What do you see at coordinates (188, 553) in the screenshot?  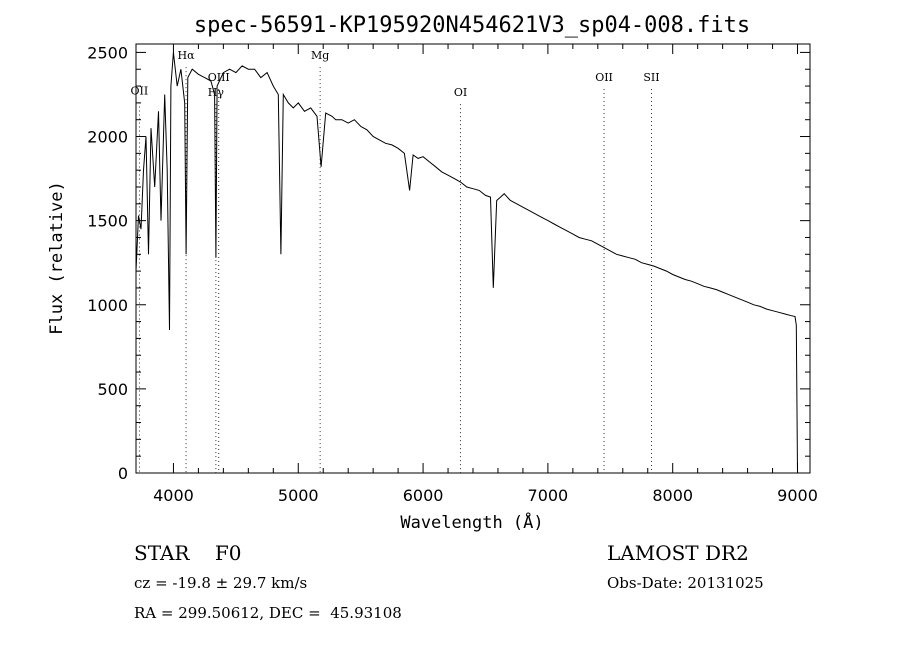 I see `object-class: STAR F0` at bounding box center [188, 553].